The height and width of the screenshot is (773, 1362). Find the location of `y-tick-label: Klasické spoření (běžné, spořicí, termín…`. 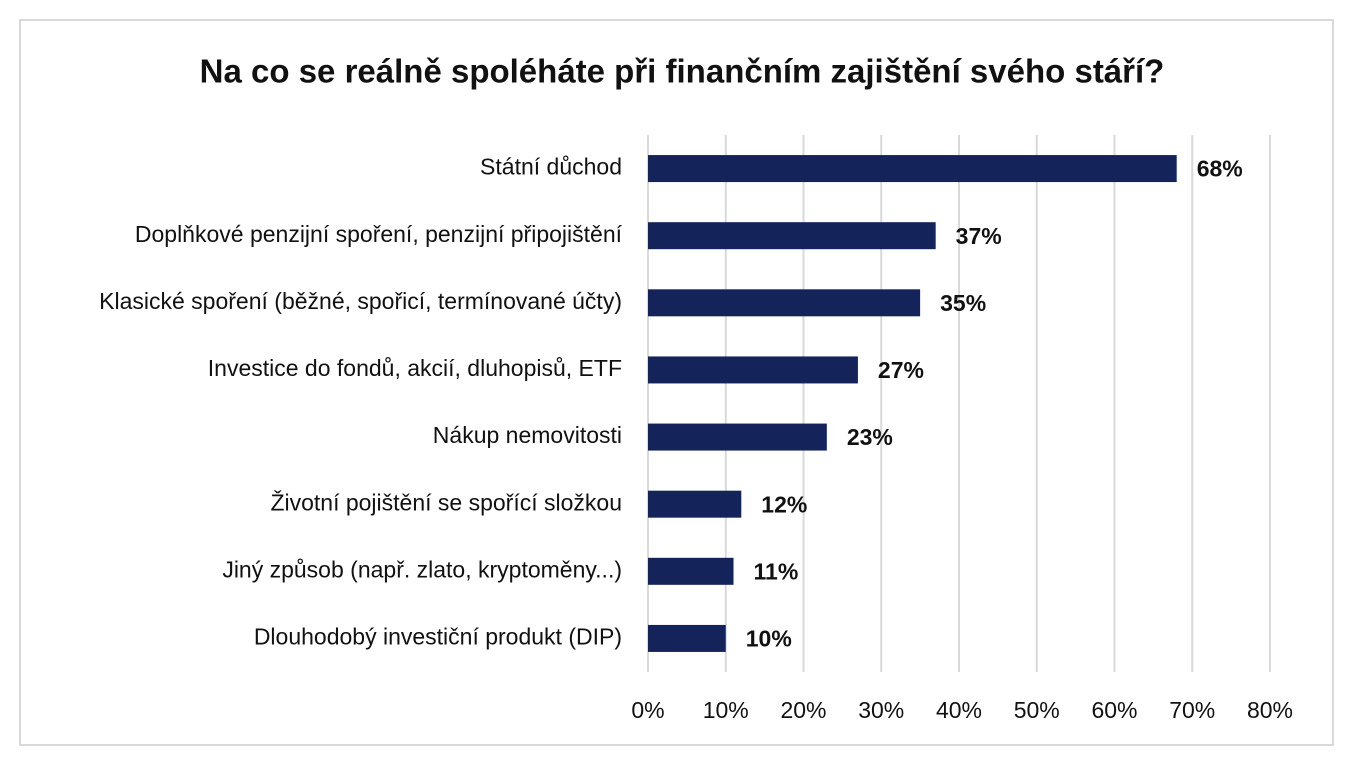

y-tick-label: Klasické spoření (běžné, spořicí, termín… is located at coordinates (360, 301).